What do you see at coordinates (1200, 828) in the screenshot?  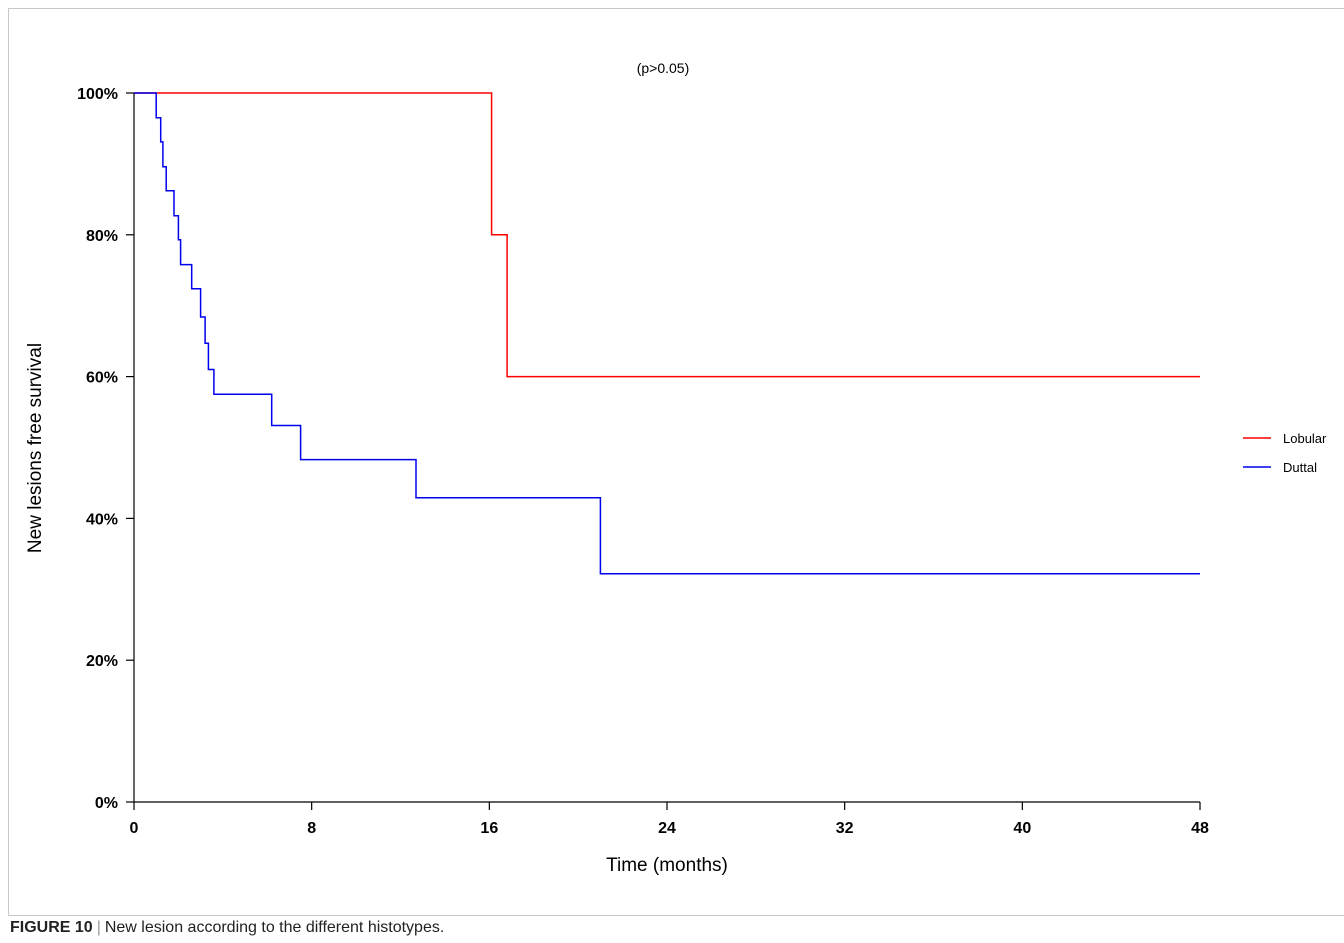 I see `x-tick-label: 48` at bounding box center [1200, 828].